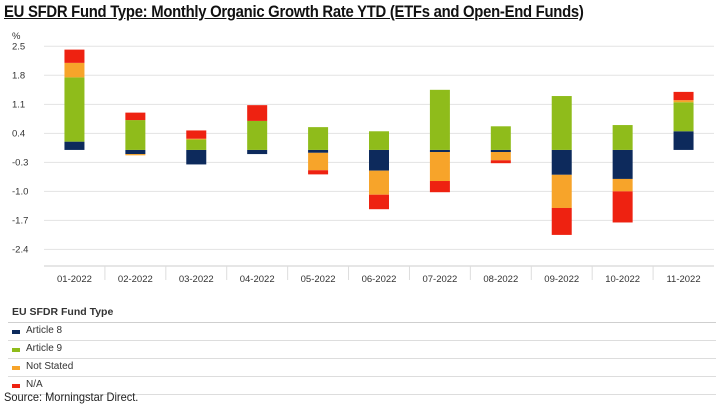 Image resolution: width=724 pixels, height=408 pixels. What do you see at coordinates (44, 330) in the screenshot?
I see `legend-label: Article 8` at bounding box center [44, 330].